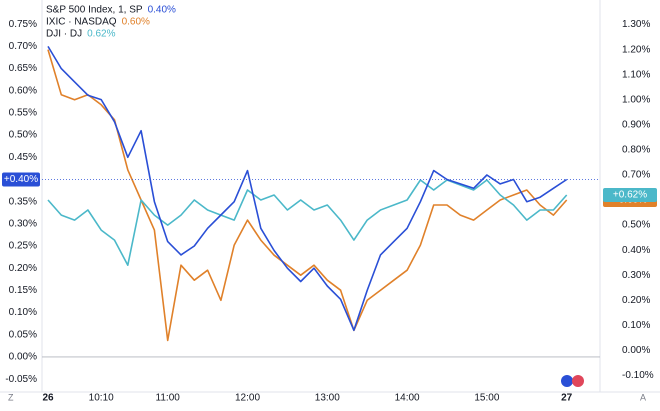  Describe the element at coordinates (636, 24) in the screenshot. I see `y2-tick-label: 1.30%` at that location.